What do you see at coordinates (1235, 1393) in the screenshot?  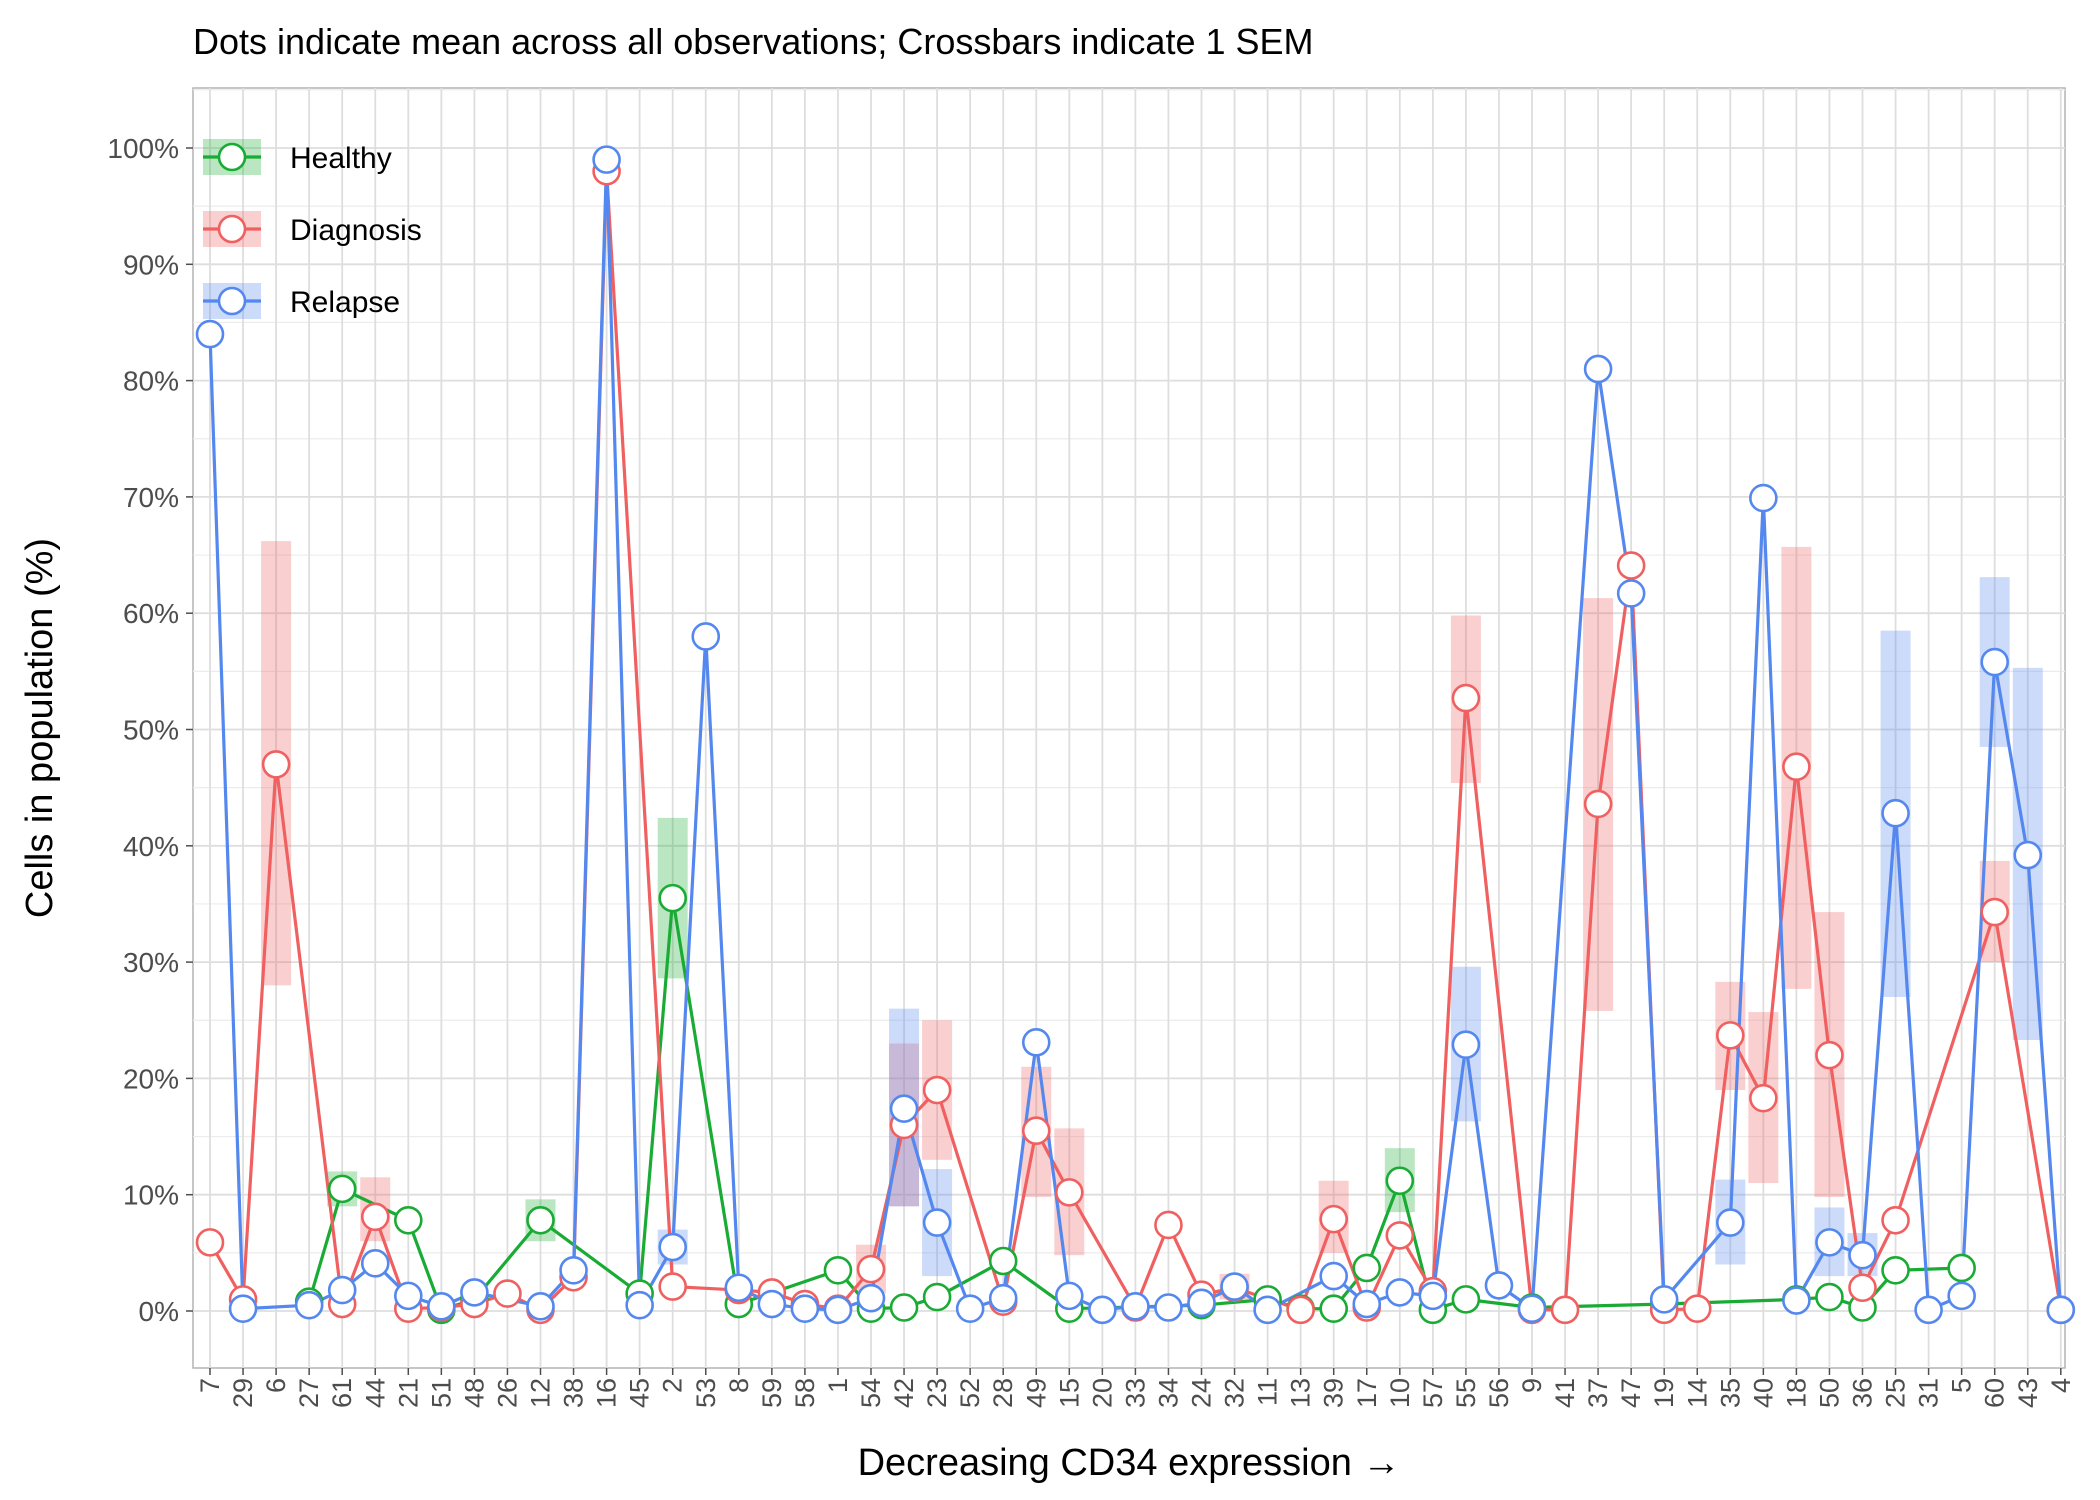 I see `x-tick-label: 32` at bounding box center [1235, 1393].